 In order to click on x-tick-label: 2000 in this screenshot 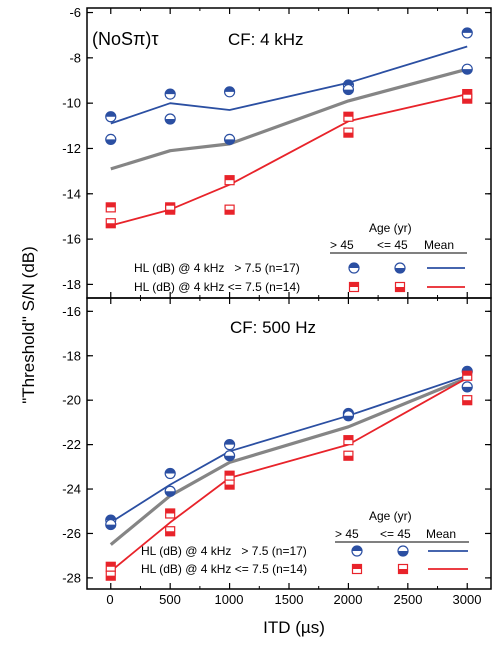, I will do `click(348, 599)`.